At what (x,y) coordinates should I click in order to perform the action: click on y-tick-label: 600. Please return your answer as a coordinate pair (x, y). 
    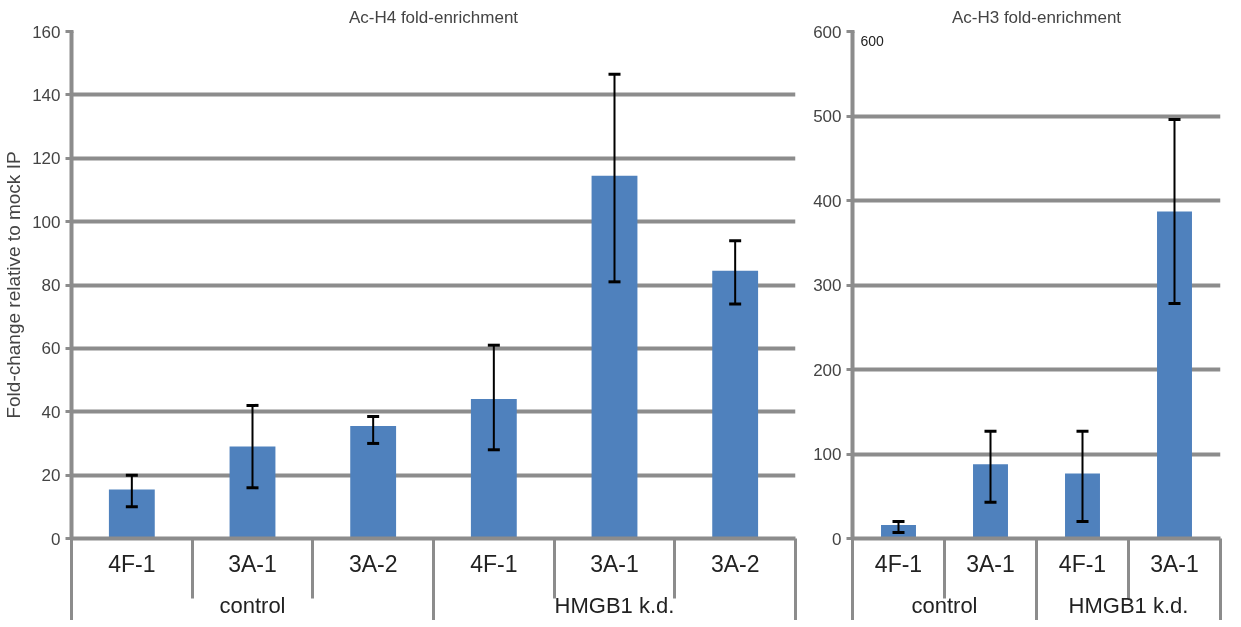
    Looking at the image, I should click on (827, 32).